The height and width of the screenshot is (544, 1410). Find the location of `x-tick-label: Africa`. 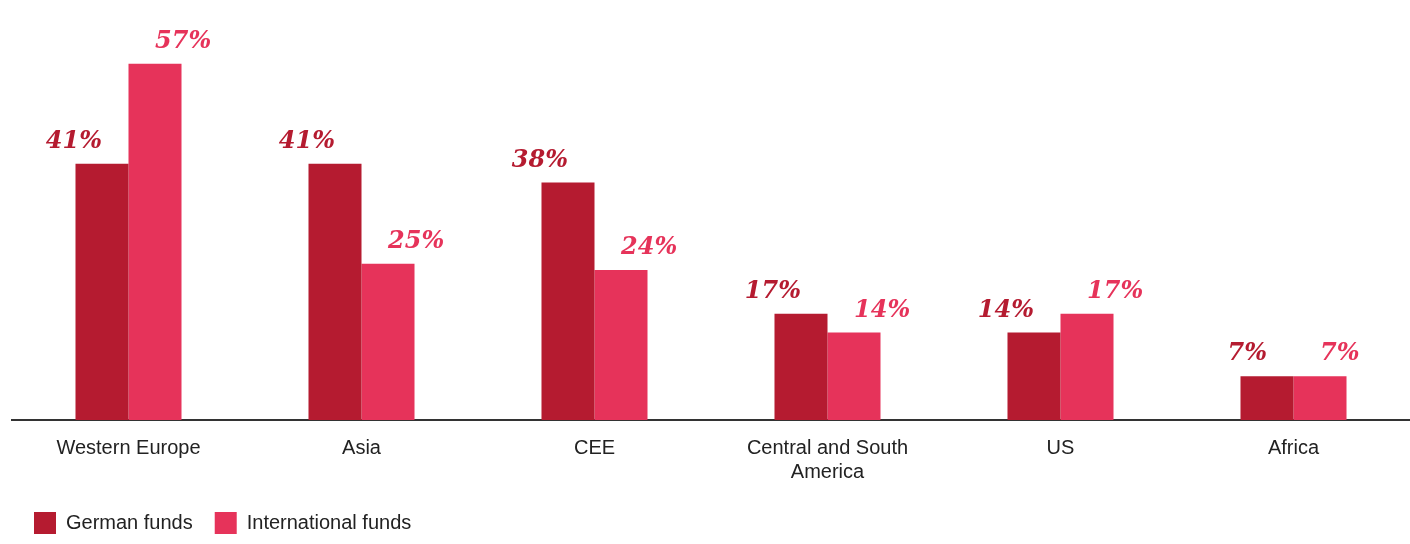

x-tick-label: Africa is located at coordinates (1293, 446).